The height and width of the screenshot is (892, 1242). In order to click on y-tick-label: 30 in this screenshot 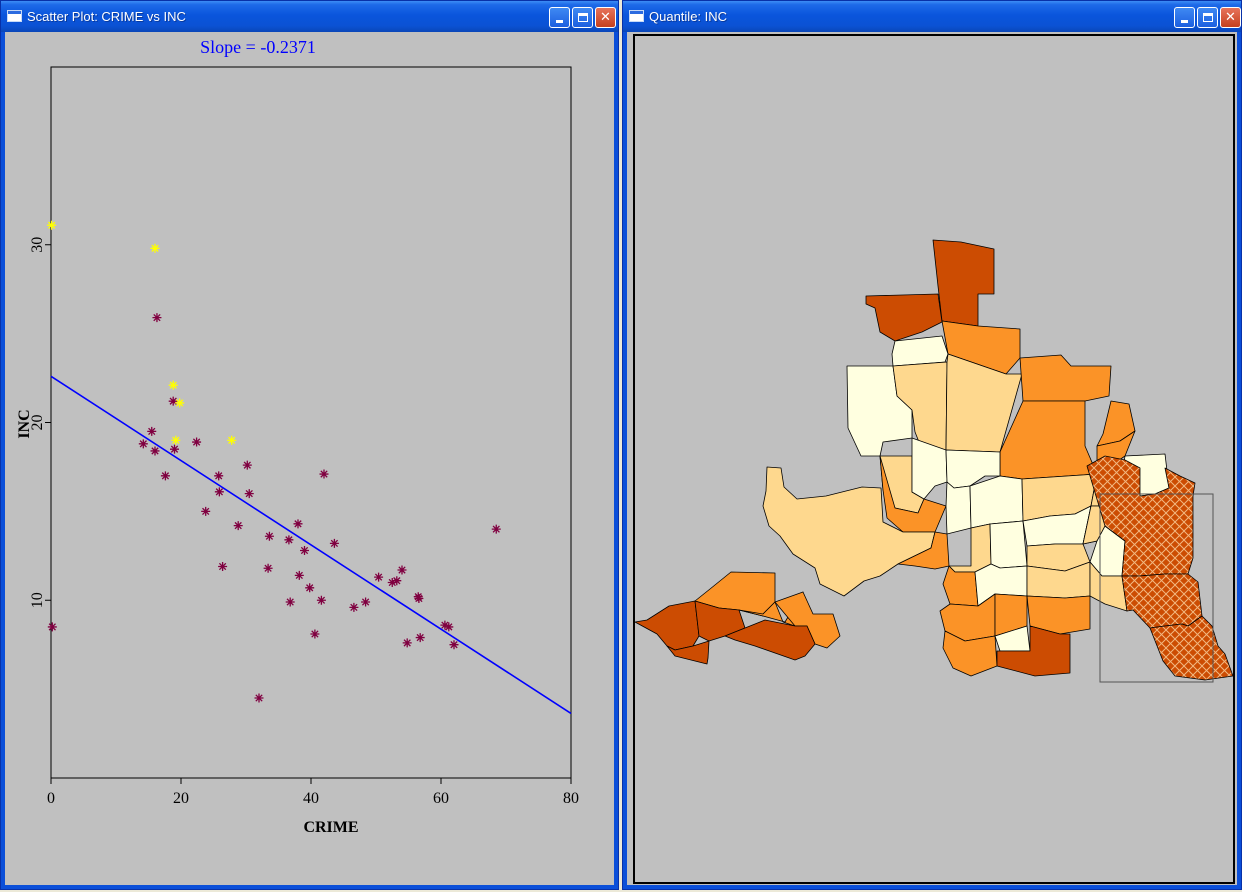, I will do `click(37, 245)`.